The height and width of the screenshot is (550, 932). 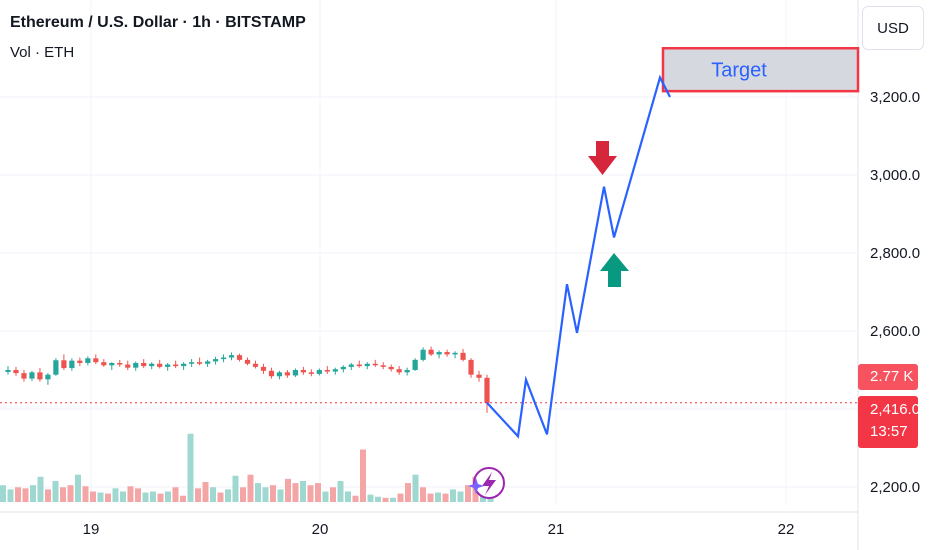 I want to click on target-zone: Target, so click(x=760, y=70).